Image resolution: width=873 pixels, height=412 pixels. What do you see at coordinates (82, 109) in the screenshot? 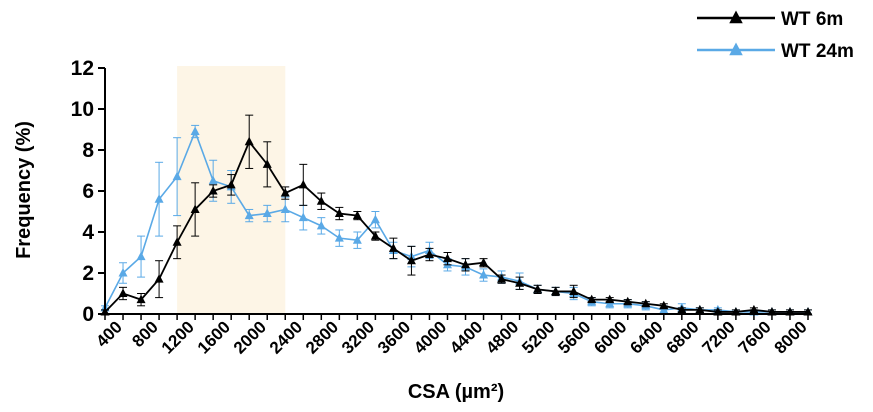
I see `y-tick-label: 10` at bounding box center [82, 109].